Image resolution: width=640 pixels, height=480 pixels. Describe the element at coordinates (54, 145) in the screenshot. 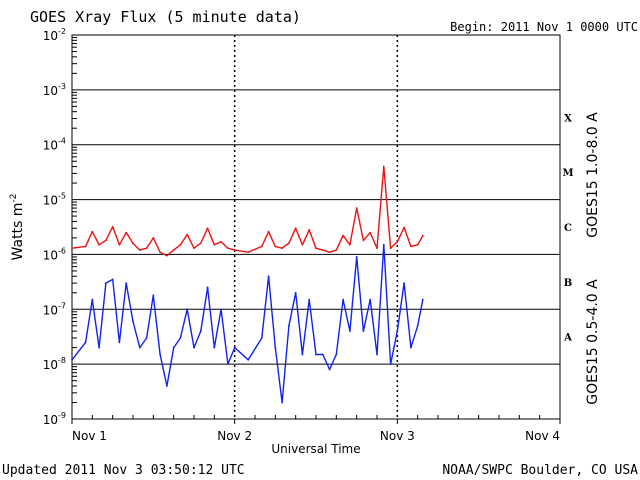

I see `y-tick-label: 10⁻⁴` at that location.